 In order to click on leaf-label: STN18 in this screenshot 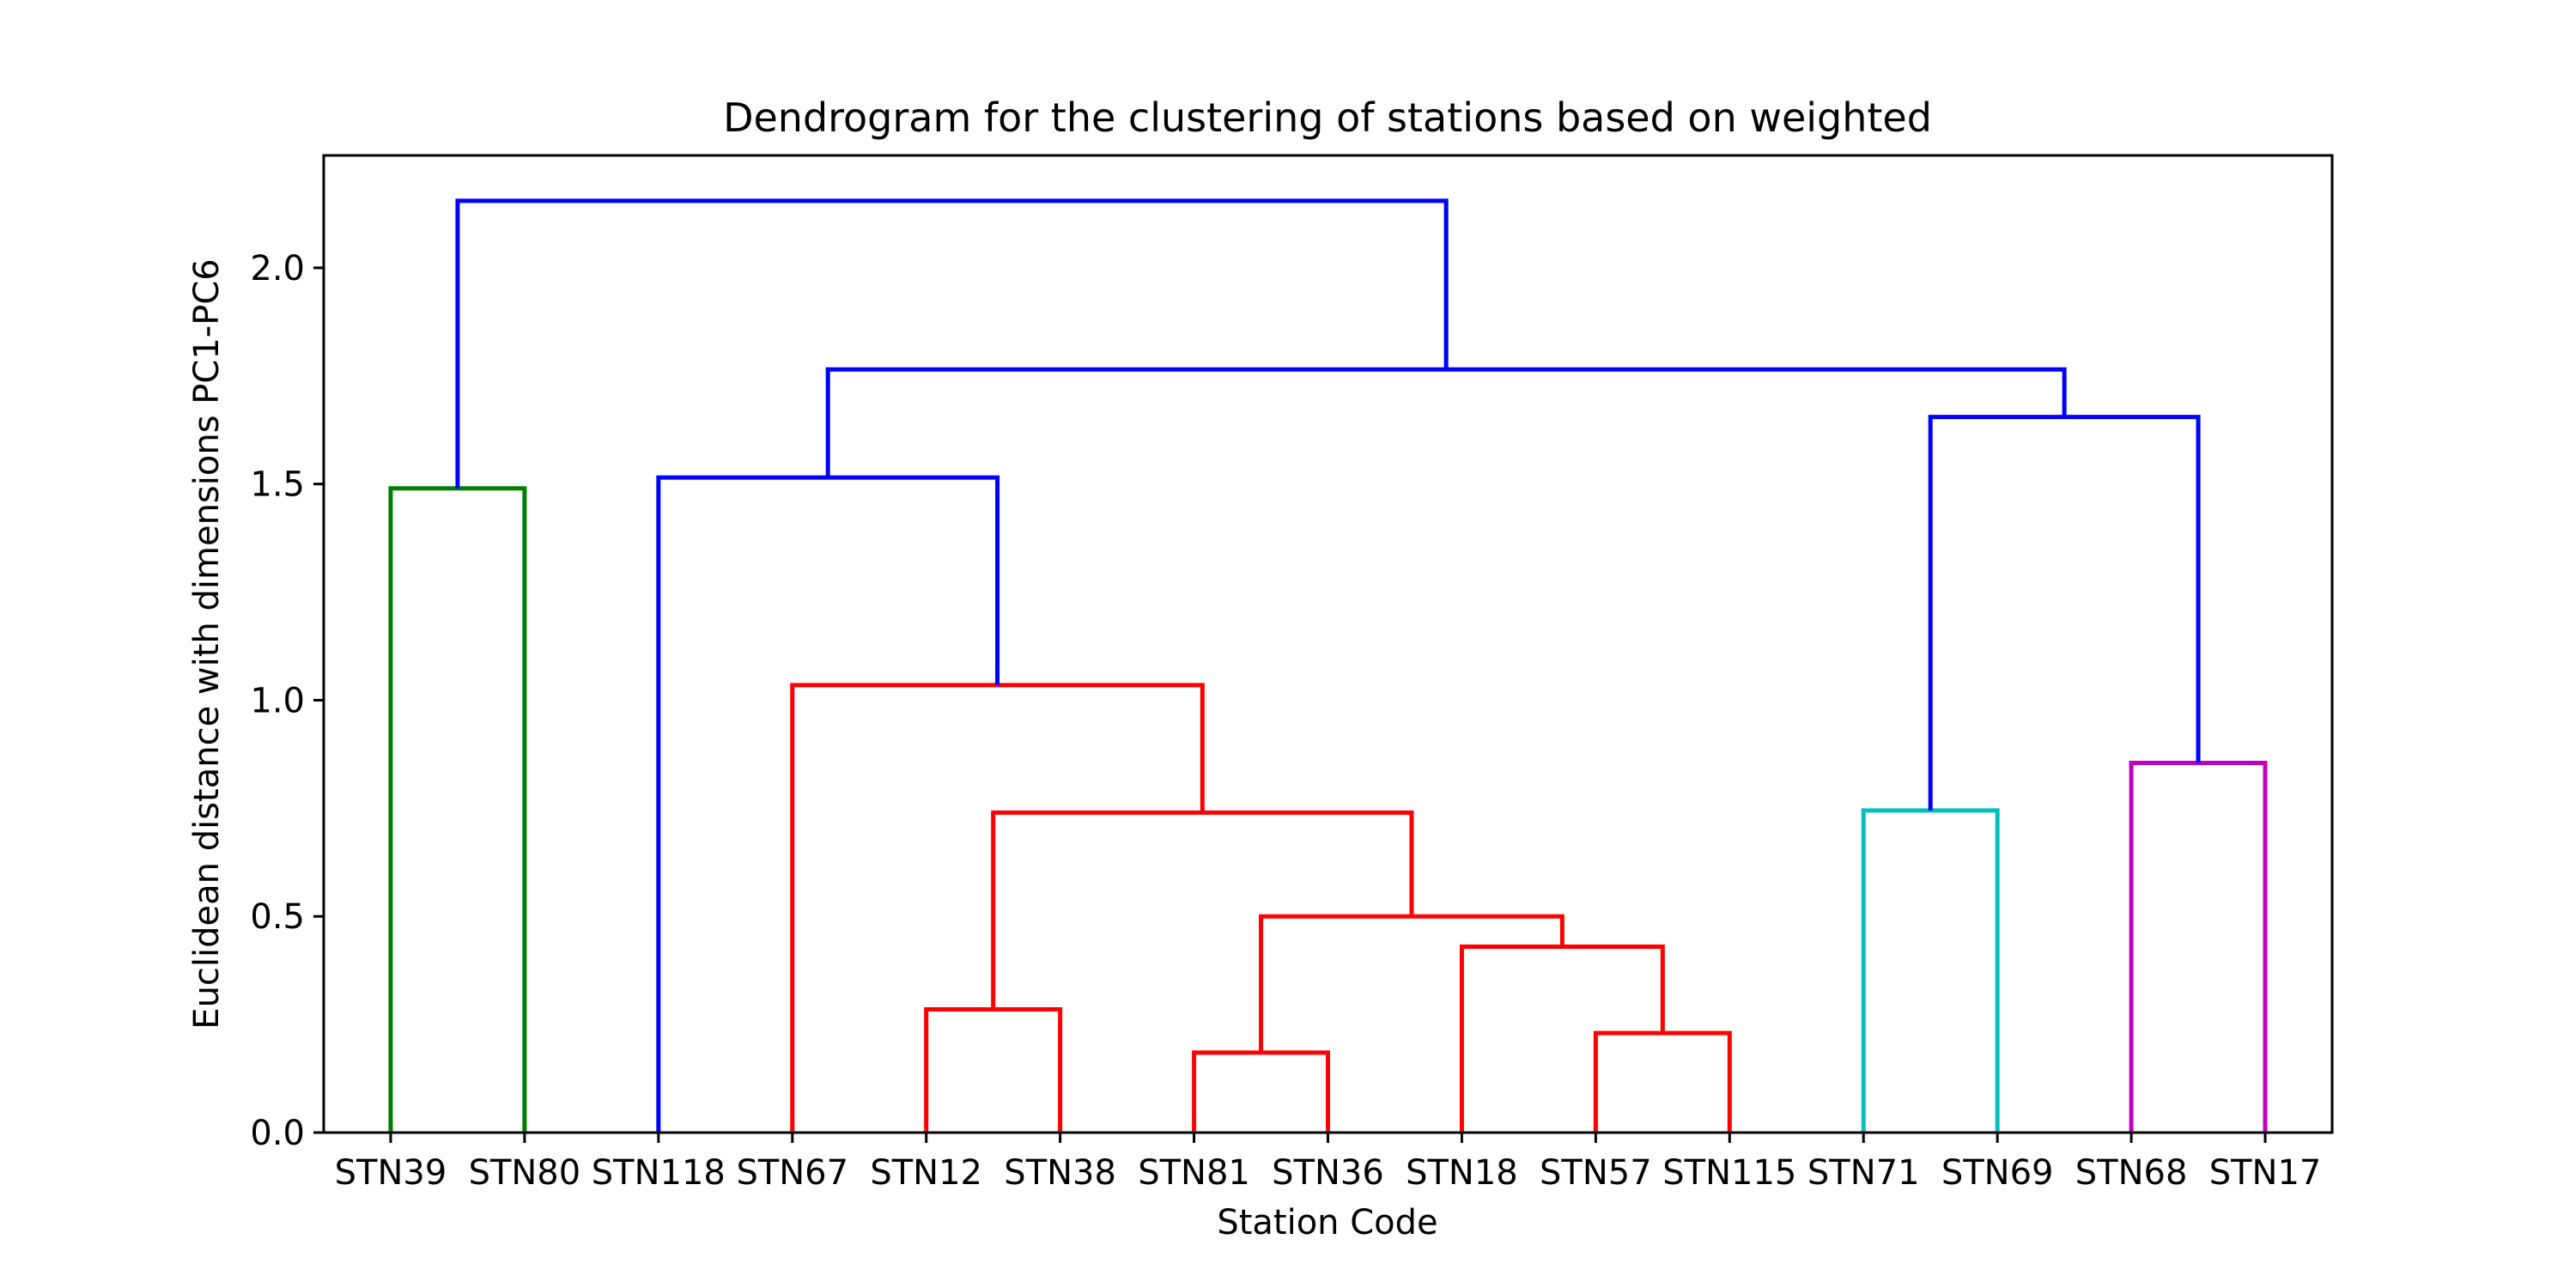, I will do `click(1462, 1173)`.